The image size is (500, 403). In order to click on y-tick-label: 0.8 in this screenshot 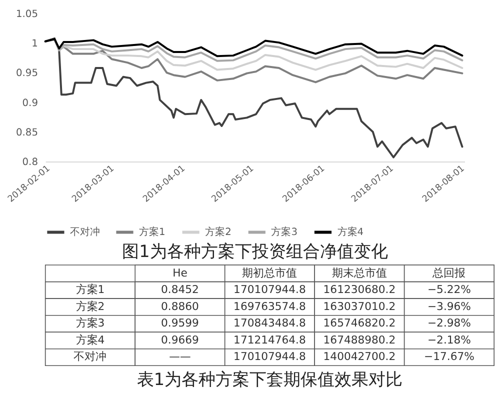, I will do `click(30, 162)`.